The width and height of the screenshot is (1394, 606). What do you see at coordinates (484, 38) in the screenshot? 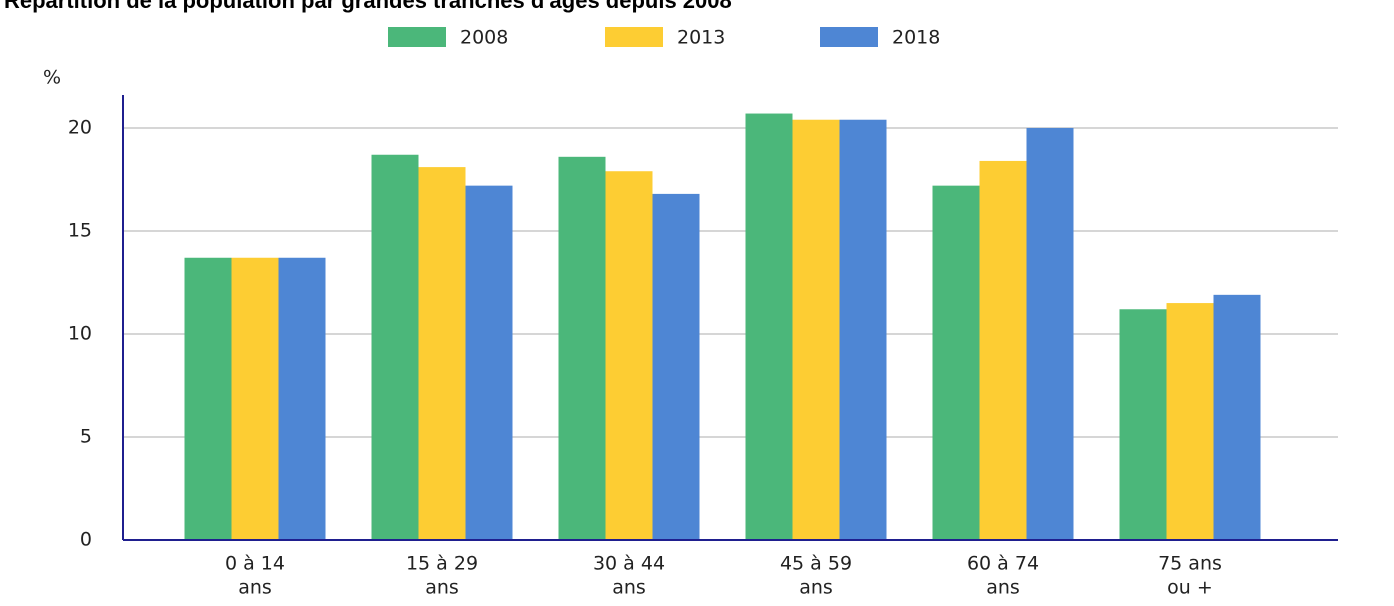
I see `legend-label: 2008` at bounding box center [484, 38].